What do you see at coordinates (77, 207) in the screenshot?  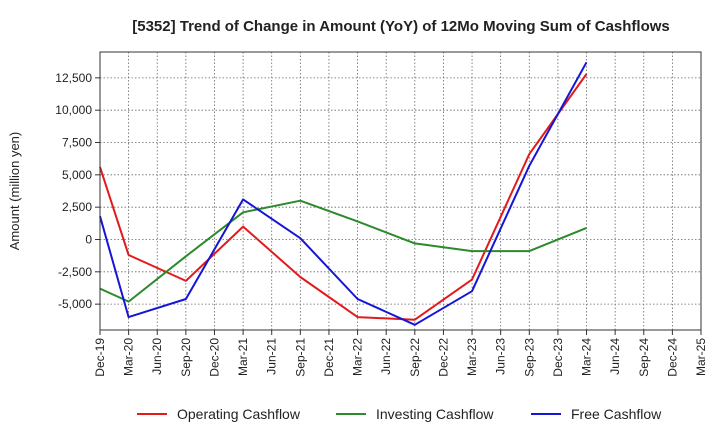 I see `y-tick-label: 2,500` at bounding box center [77, 207].